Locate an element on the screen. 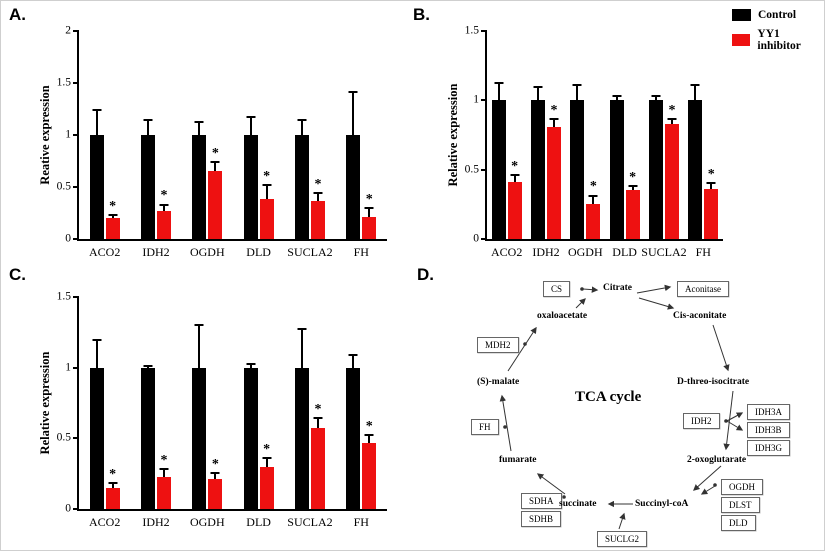  legend-label-control: Control is located at coordinates (777, 15).